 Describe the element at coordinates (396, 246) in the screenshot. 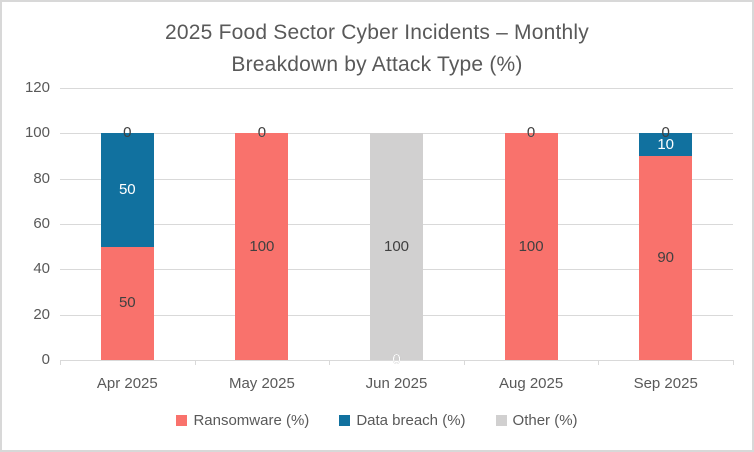

I see `bar-segment-other` at that location.